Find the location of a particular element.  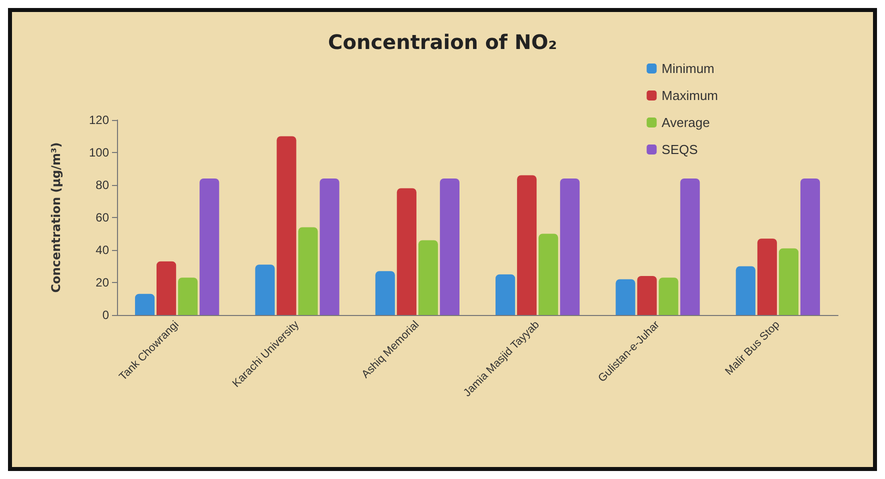

legend-label: Maximum is located at coordinates (690, 95).